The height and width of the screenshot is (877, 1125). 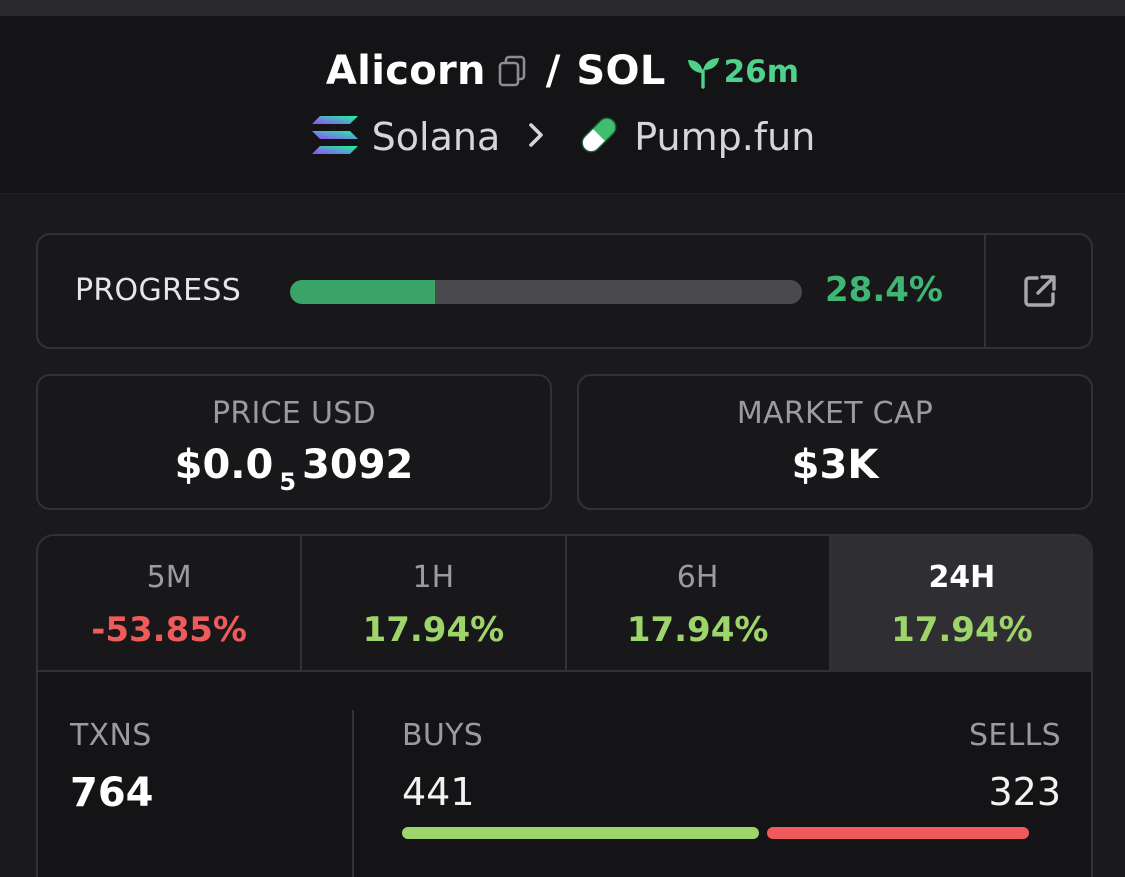 What do you see at coordinates (443, 735) in the screenshot?
I see `buys-label: BUYS` at bounding box center [443, 735].